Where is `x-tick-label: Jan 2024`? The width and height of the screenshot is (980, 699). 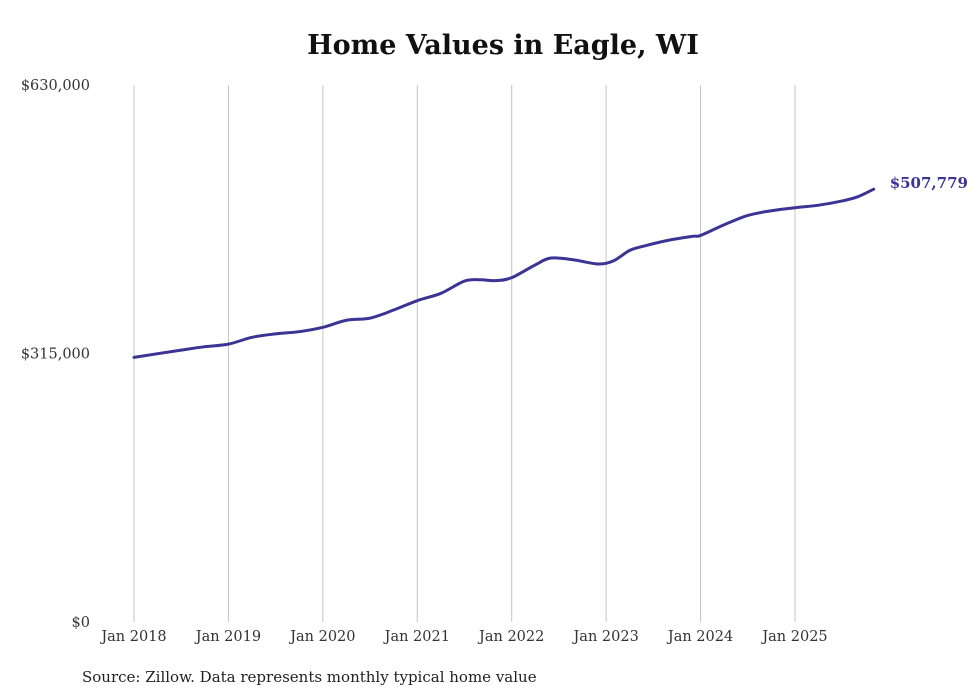 x-tick-label: Jan 2024 is located at coordinates (699, 637).